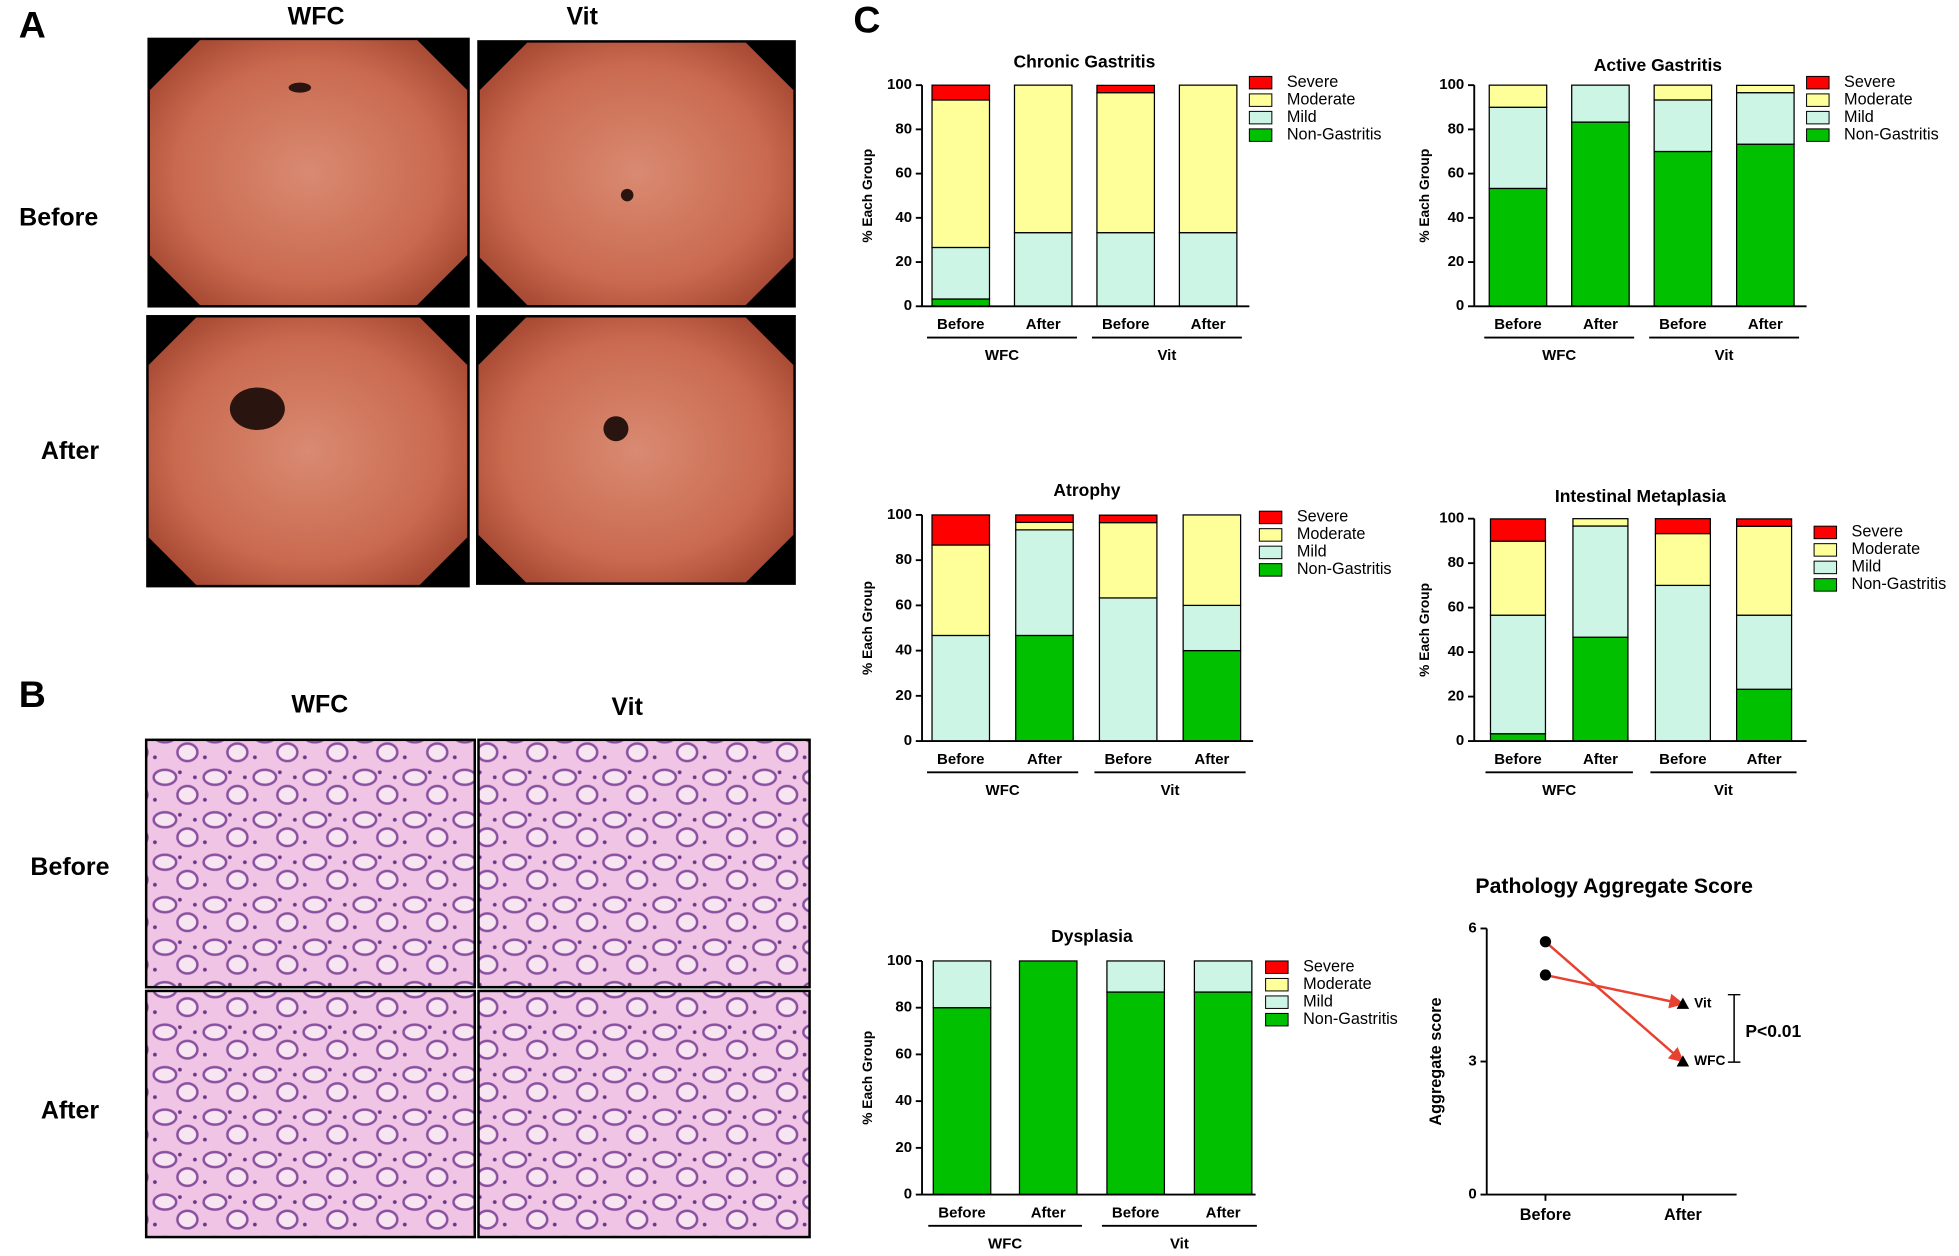  What do you see at coordinates (1472, 1060) in the screenshot?
I see `y-tick-label: 3` at bounding box center [1472, 1060].